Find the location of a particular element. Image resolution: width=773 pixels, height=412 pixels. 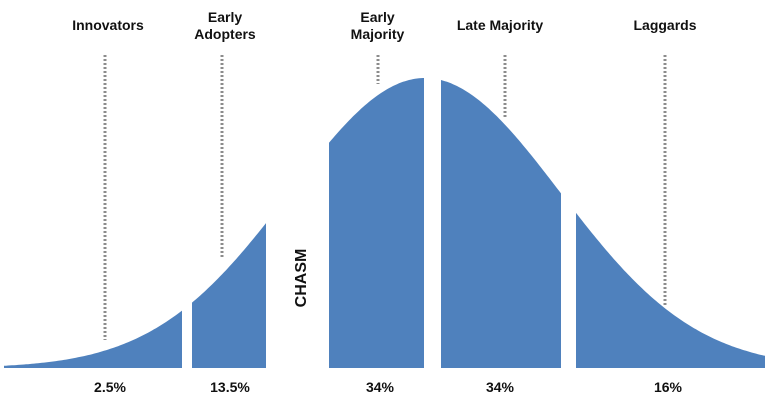

segment-innovators is located at coordinates (93, 339).